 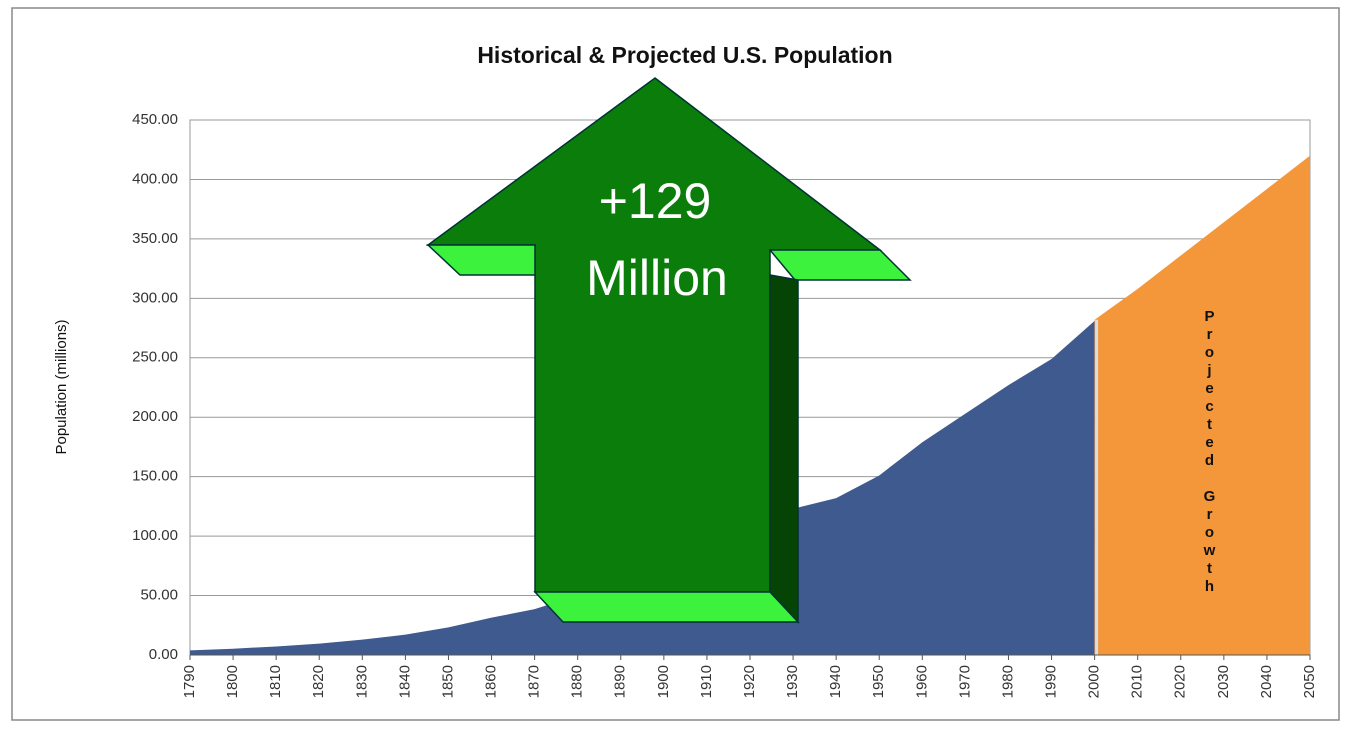 What do you see at coordinates (620, 681) in the screenshot?
I see `x-tick-label: 1890` at bounding box center [620, 681].